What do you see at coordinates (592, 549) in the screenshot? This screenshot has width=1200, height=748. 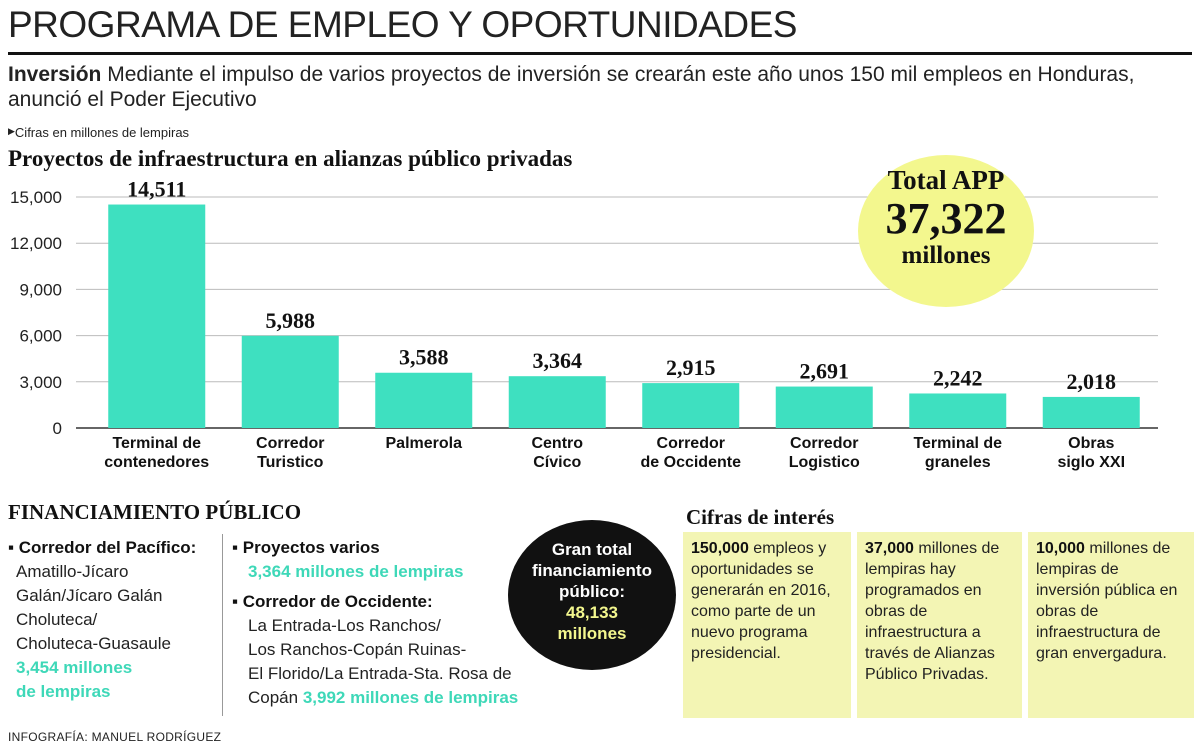 I see `gran-total-line-1: Gran total` at bounding box center [592, 549].